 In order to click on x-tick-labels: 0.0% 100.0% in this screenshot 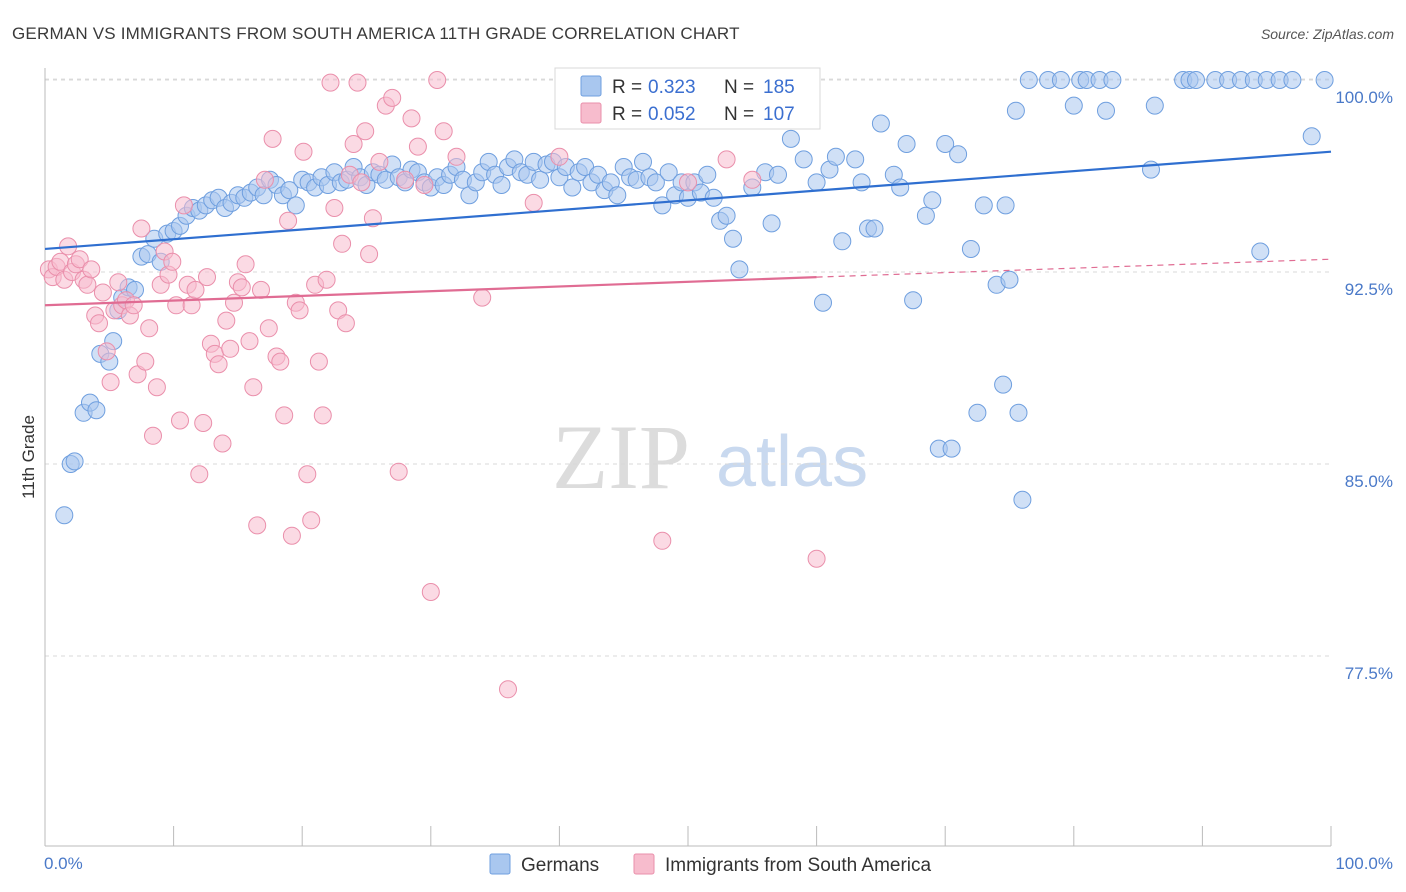, I will do `click(718, 863)`.